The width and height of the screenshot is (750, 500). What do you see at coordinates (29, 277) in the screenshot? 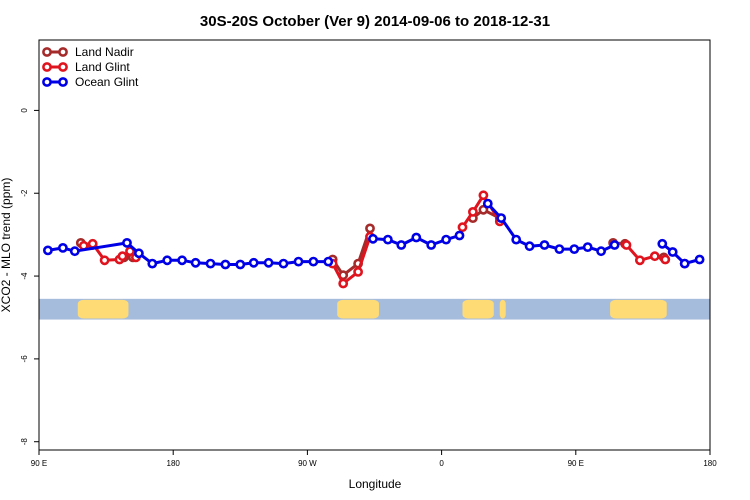
I see `y-axis: 0 -2 -4 -6 -8` at bounding box center [29, 277].